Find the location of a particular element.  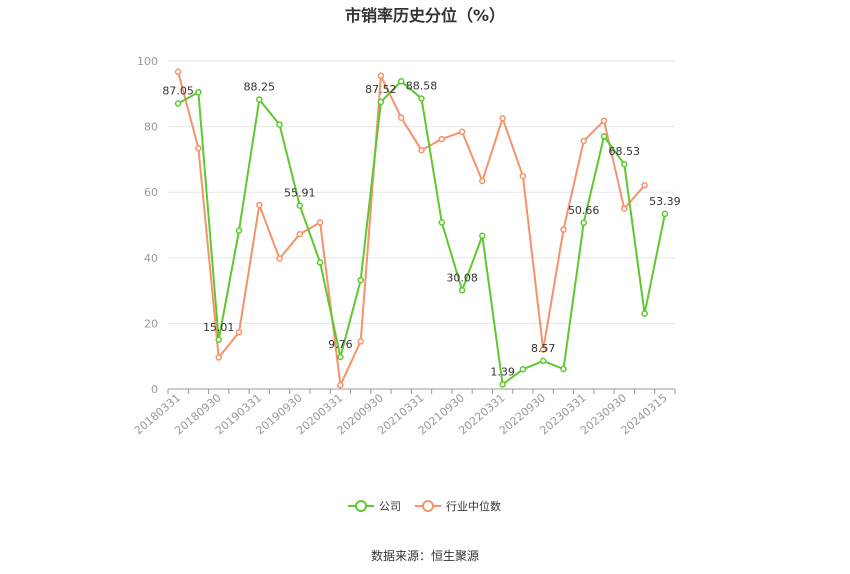

data-label: 55.91 is located at coordinates (300, 193).